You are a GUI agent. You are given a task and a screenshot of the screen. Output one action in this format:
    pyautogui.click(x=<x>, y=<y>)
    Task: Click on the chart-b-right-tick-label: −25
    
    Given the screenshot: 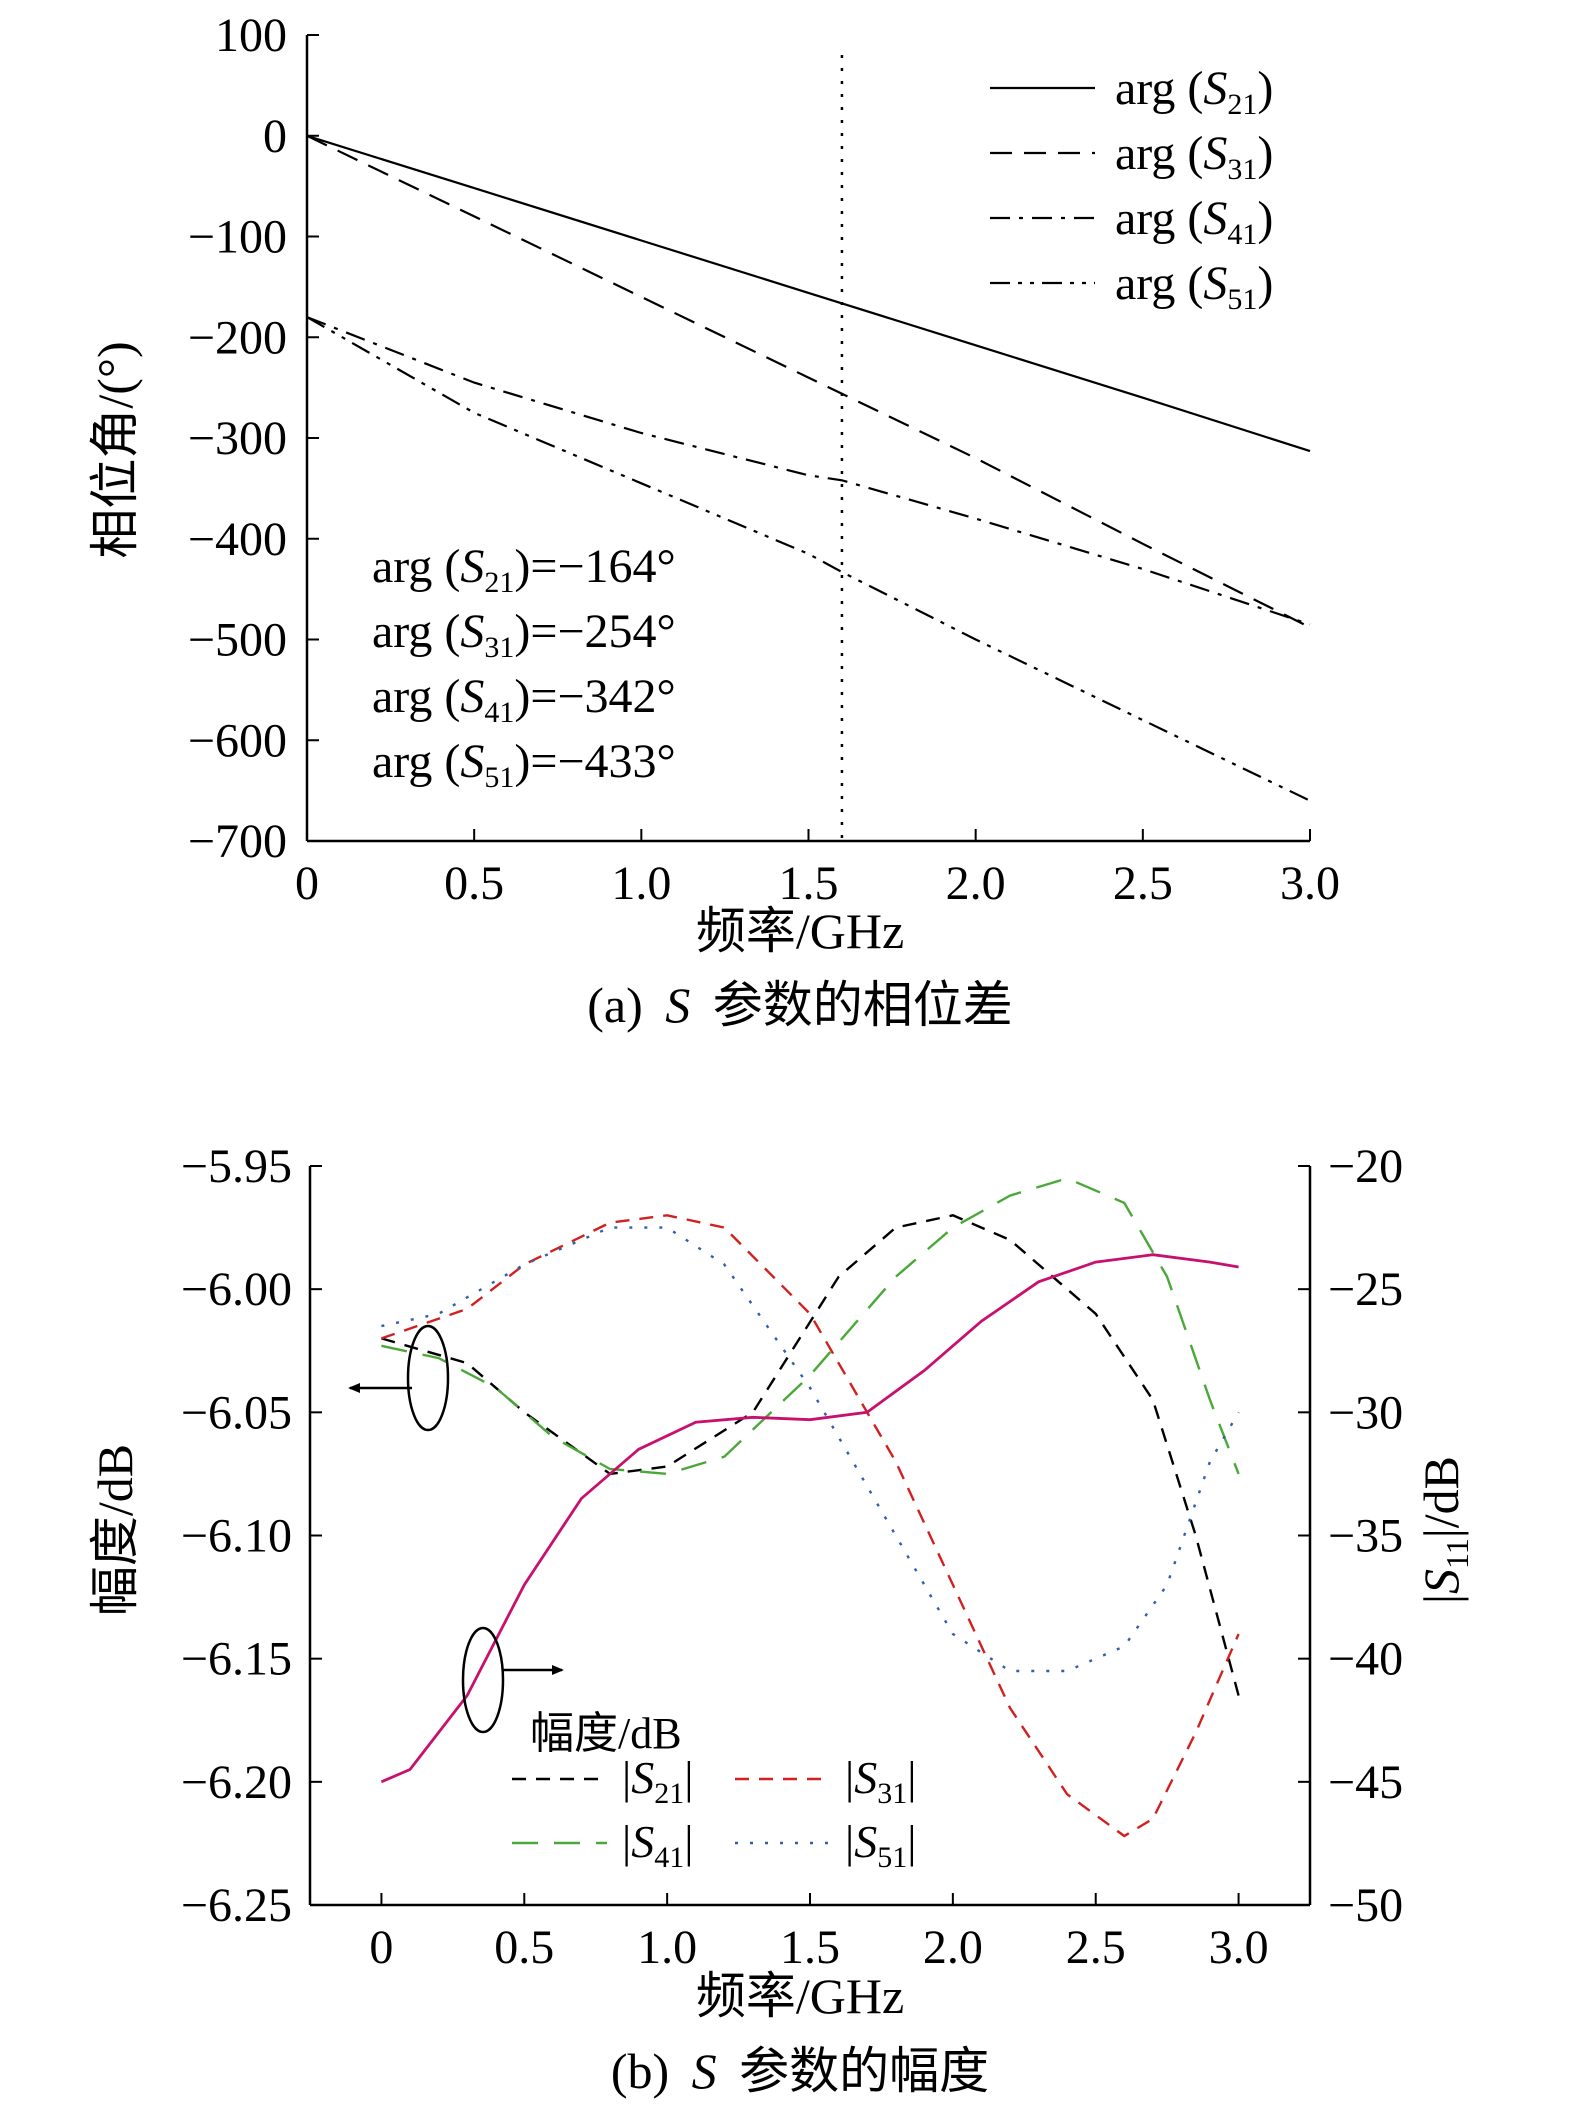 What is the action you would take?
    pyautogui.click(x=1365, y=1289)
    